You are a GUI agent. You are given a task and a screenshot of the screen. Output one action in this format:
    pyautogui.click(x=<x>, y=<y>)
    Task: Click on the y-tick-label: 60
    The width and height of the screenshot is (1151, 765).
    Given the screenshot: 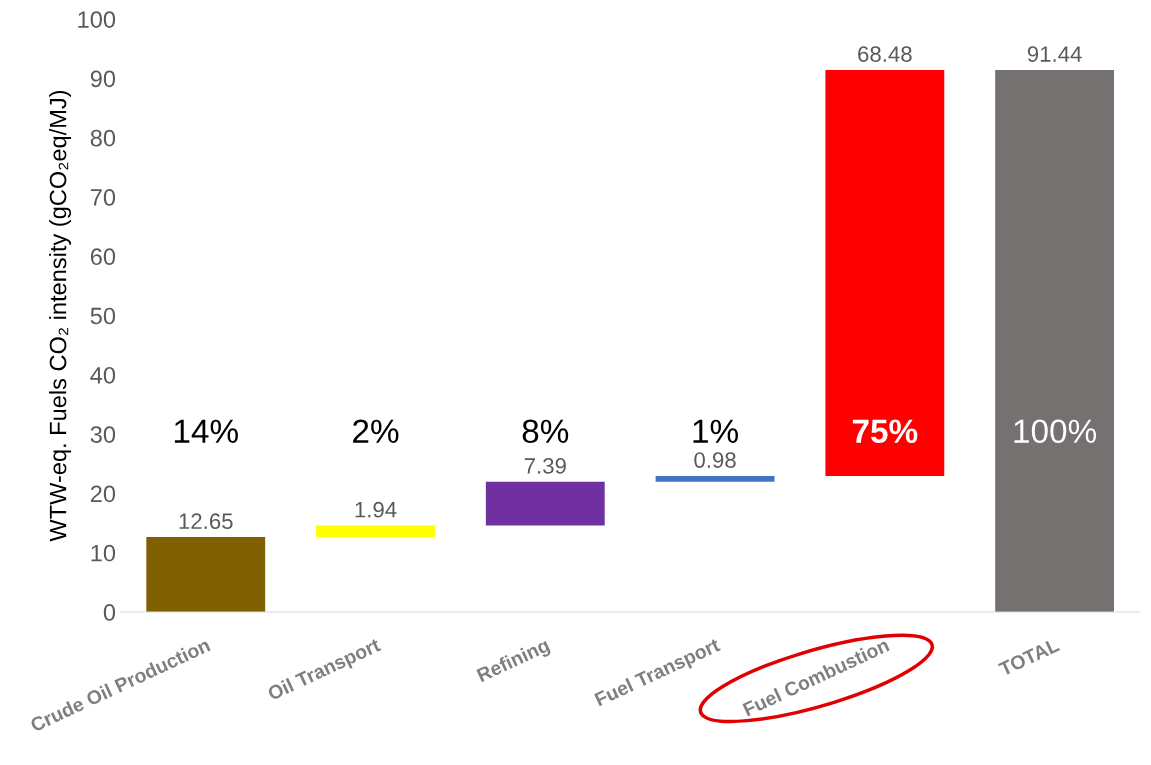 What is the action you would take?
    pyautogui.click(x=103, y=257)
    